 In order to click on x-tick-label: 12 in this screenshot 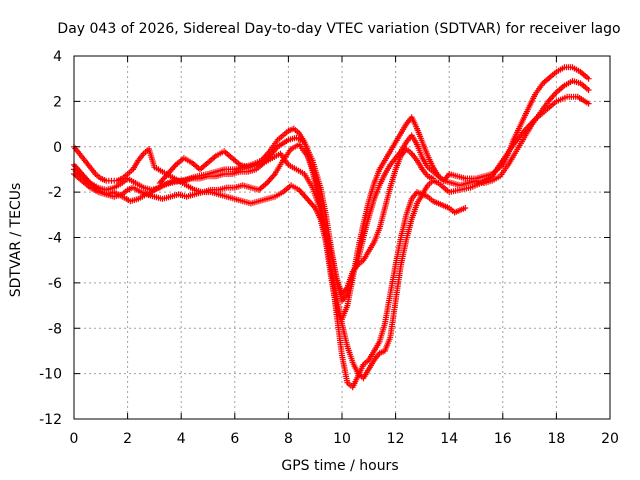, I will do `click(396, 439)`.